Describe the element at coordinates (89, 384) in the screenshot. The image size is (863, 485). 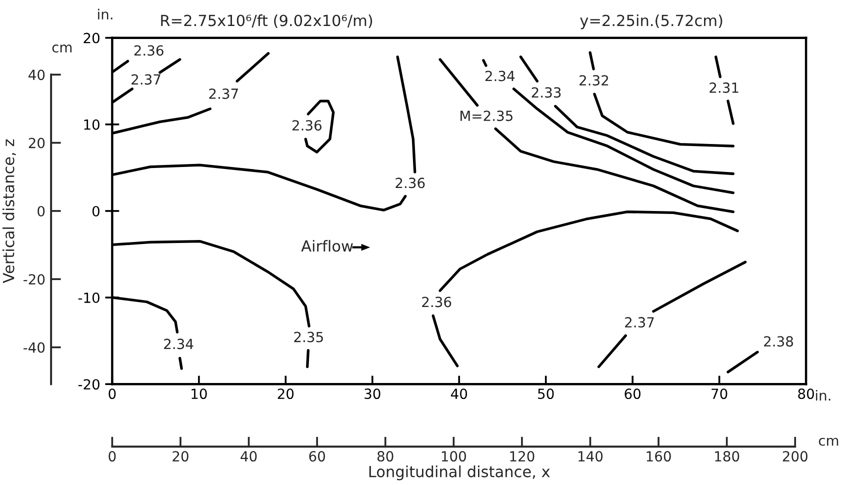
I see `y-tick-label: -20` at that location.